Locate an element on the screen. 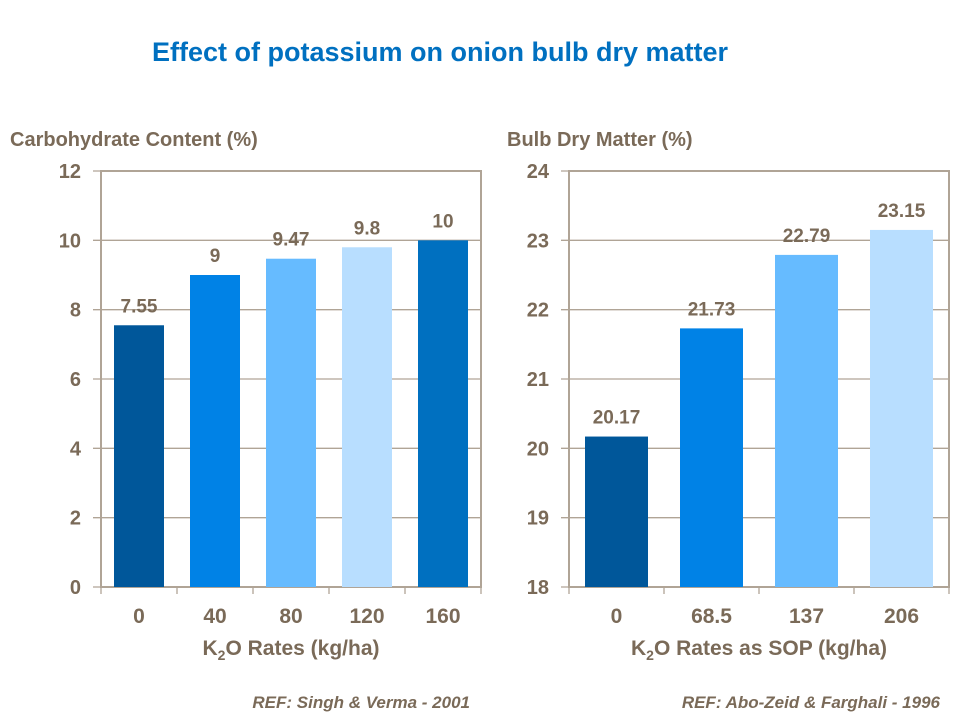 The width and height of the screenshot is (960, 720). y-tick-label: 23 is located at coordinates (538, 241).